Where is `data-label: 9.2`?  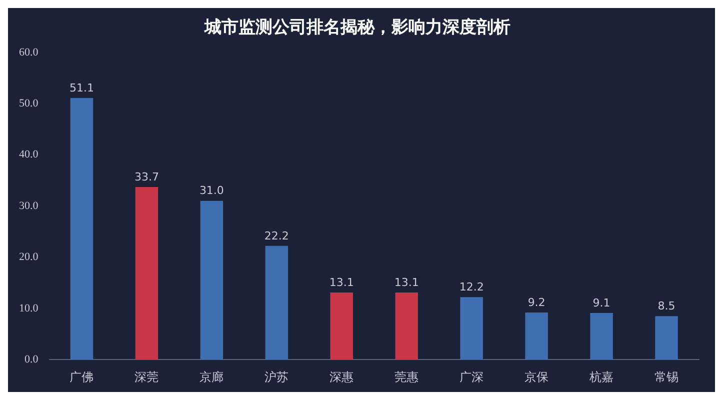 data-label: 9.2 is located at coordinates (537, 302).